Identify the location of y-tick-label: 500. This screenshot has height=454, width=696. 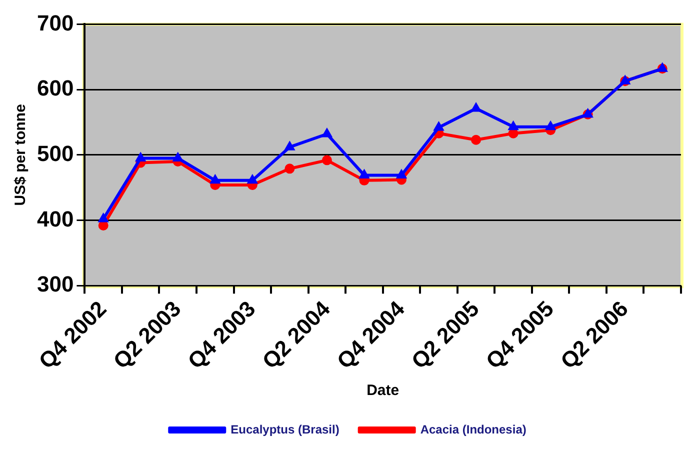
(55, 153).